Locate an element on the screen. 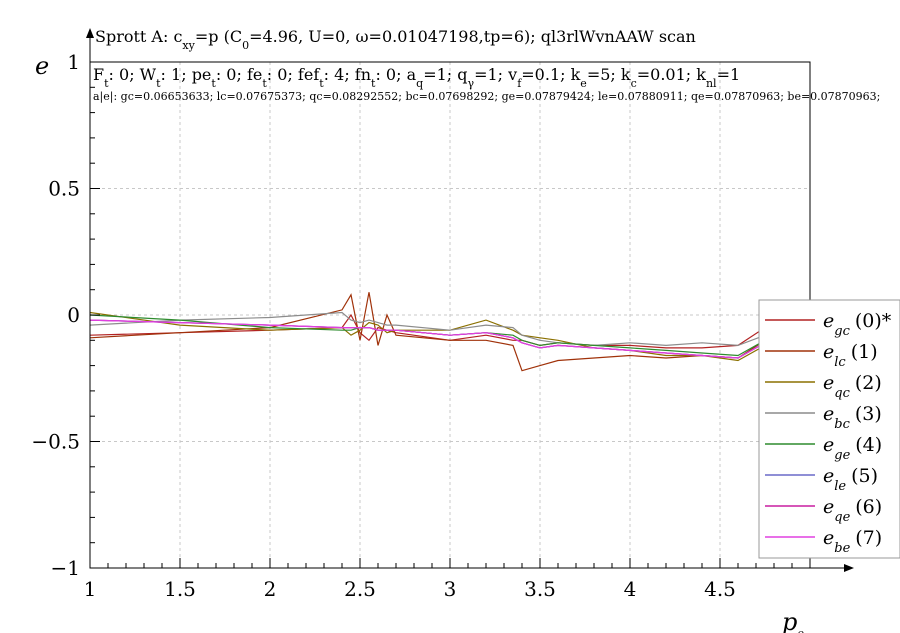 This screenshot has height=633, width=900. y-tick-label: −0.5 is located at coordinates (55, 442).